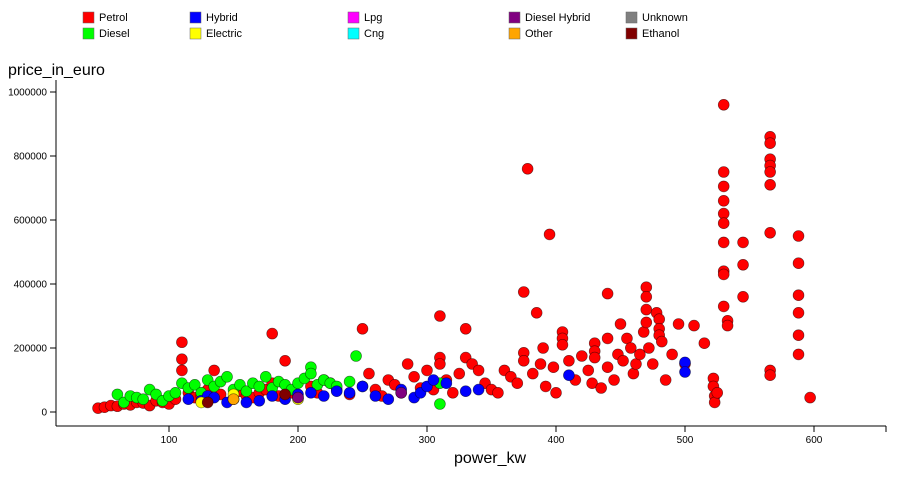 This screenshot has width=906, height=484. Describe the element at coordinates (195, 17) in the screenshot. I see `legend-swatch-hybrid` at that location.